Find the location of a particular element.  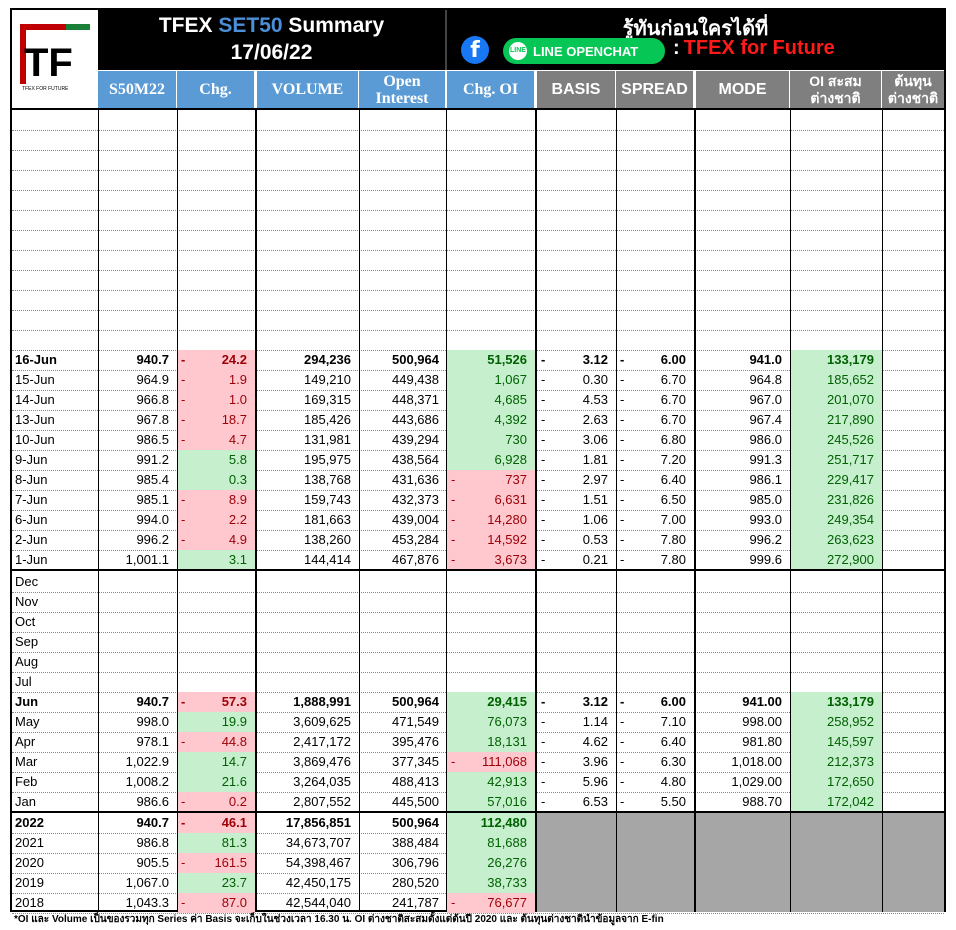

month-label: Dec is located at coordinates (27, 581).